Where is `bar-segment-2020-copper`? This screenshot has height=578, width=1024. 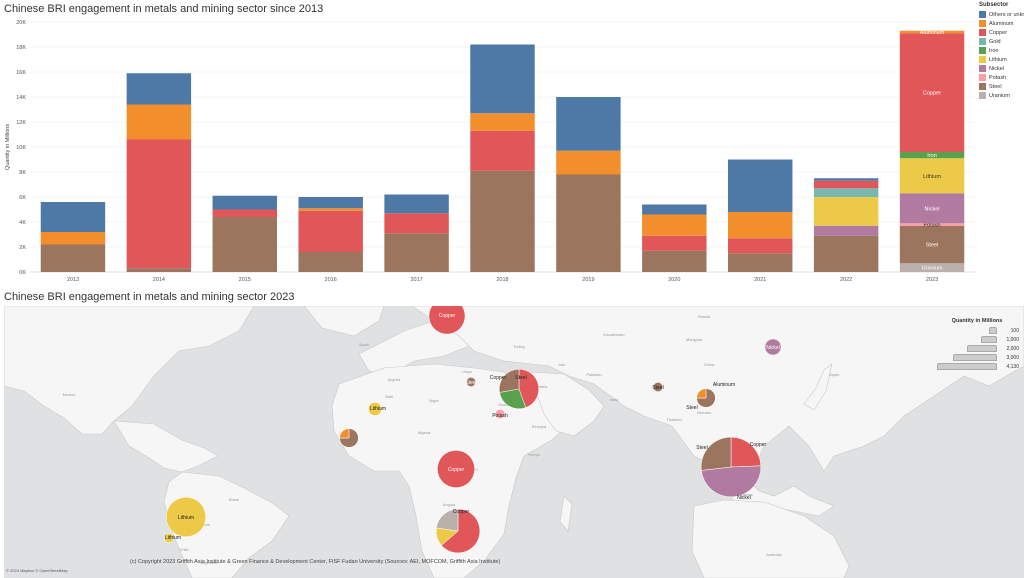 bar-segment-2020-copper is located at coordinates (674, 243).